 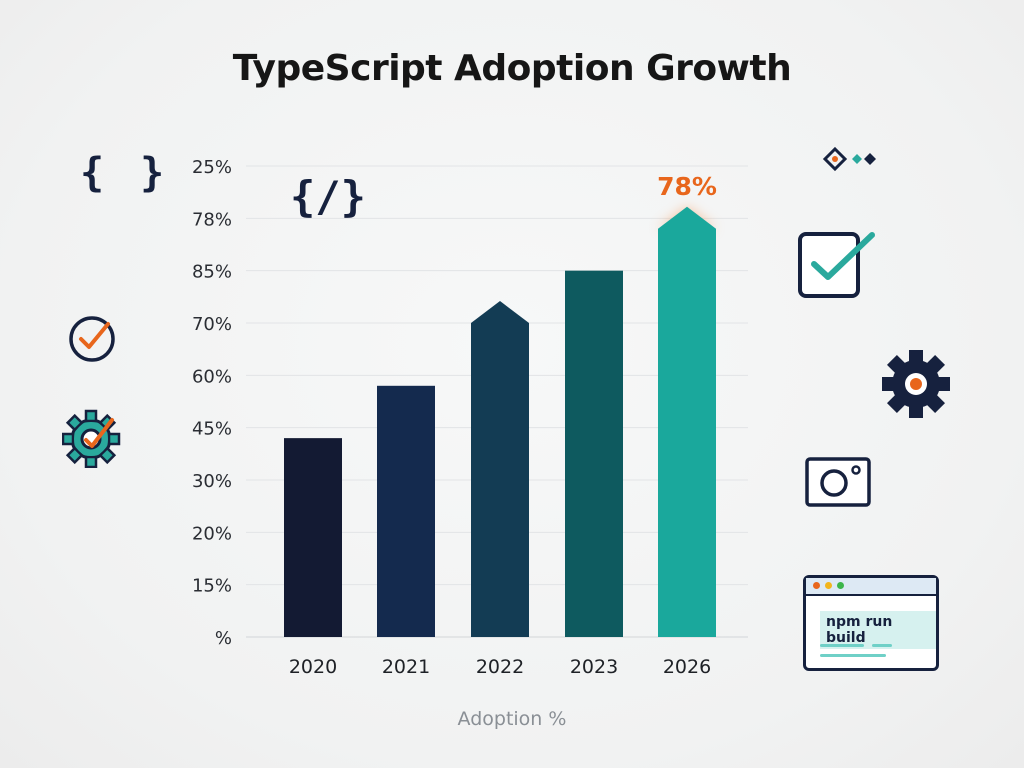 I want to click on check-circle-icon, so click(x=92, y=339).